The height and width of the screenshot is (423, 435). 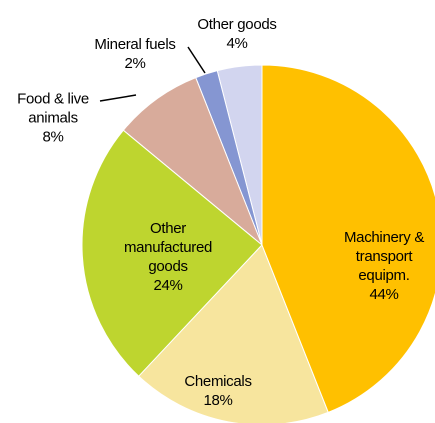 What do you see at coordinates (237, 24) in the screenshot?
I see `category-label: Other goods` at bounding box center [237, 24].